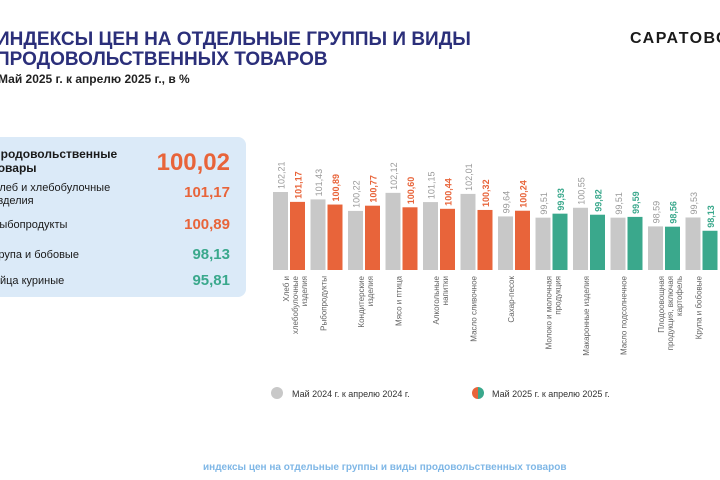 The image size is (720, 480). What do you see at coordinates (115, 226) in the screenshot?
I see `summary-row-fish: Рыбопродукты 100,89` at bounding box center [115, 226].